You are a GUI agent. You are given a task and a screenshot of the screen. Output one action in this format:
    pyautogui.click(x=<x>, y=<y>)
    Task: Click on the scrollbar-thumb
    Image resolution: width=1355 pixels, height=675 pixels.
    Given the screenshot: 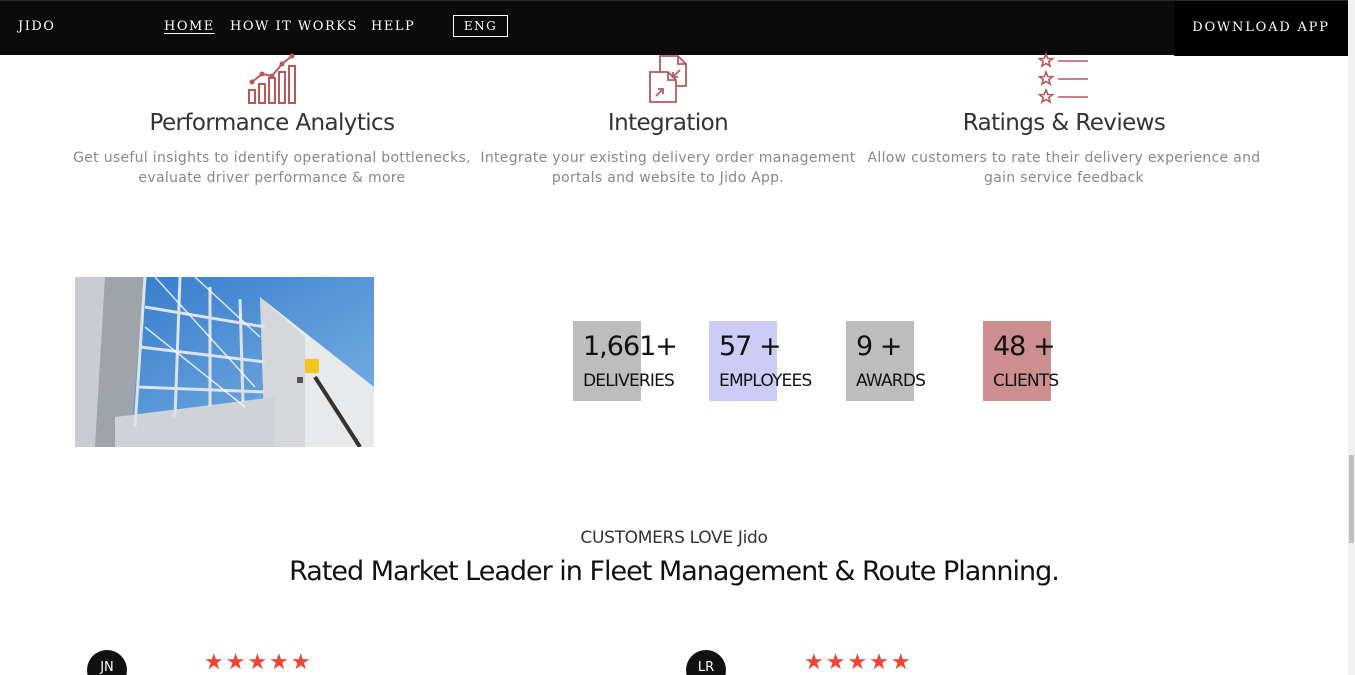 What is the action you would take?
    pyautogui.click(x=1351, y=499)
    